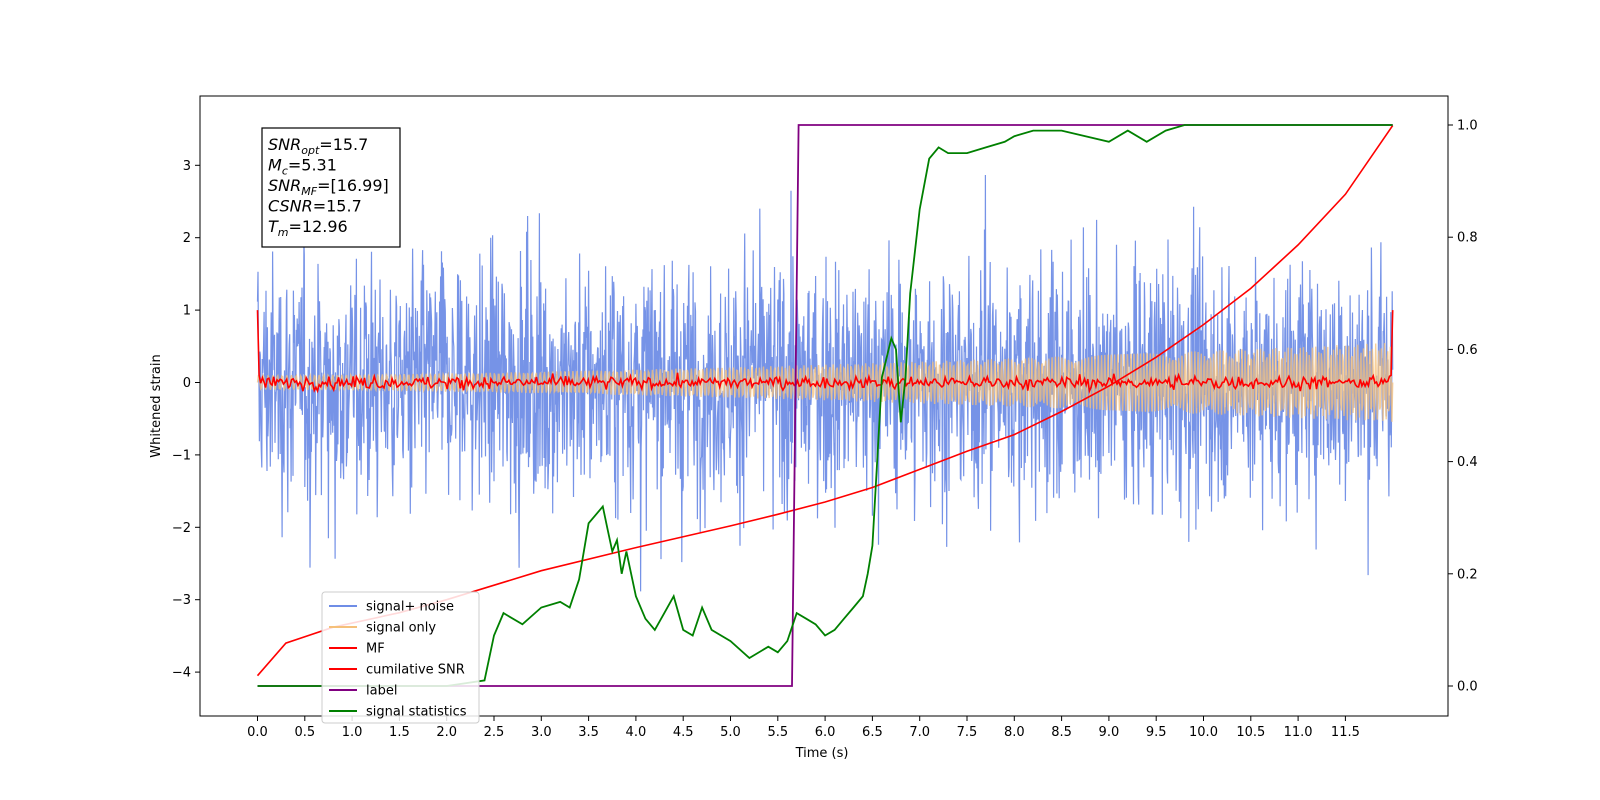 This screenshot has width=1600, height=800. I want to click on x-tick-label: 5.5, so click(777, 732).